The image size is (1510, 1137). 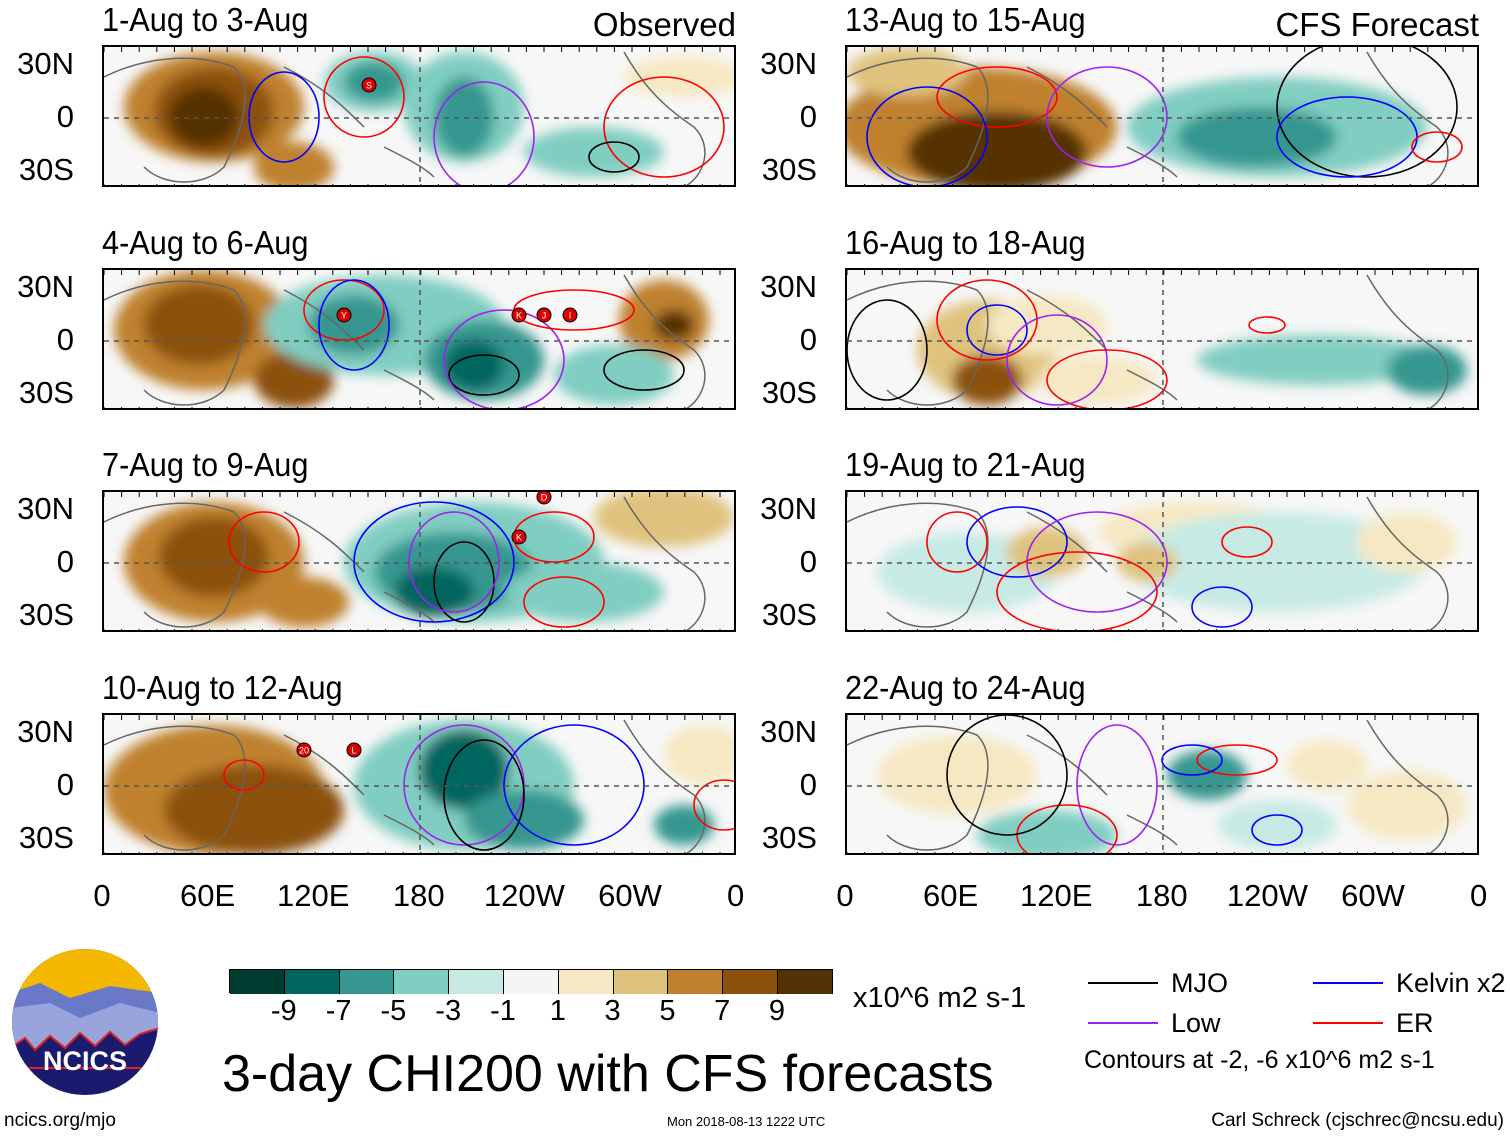 I want to click on panel-source-label: Observed, so click(x=664, y=24).